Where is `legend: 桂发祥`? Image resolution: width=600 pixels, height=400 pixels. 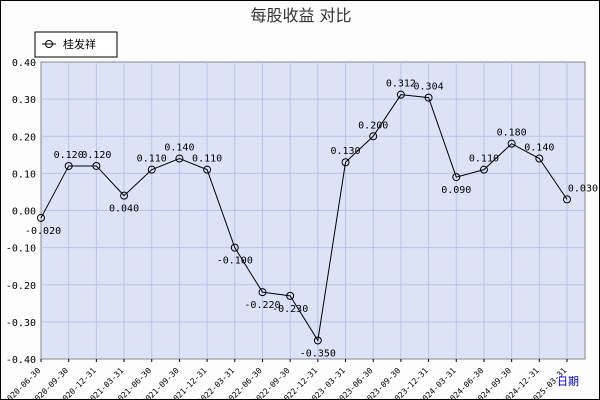 legend: 桂发祥 is located at coordinates (76, 44).